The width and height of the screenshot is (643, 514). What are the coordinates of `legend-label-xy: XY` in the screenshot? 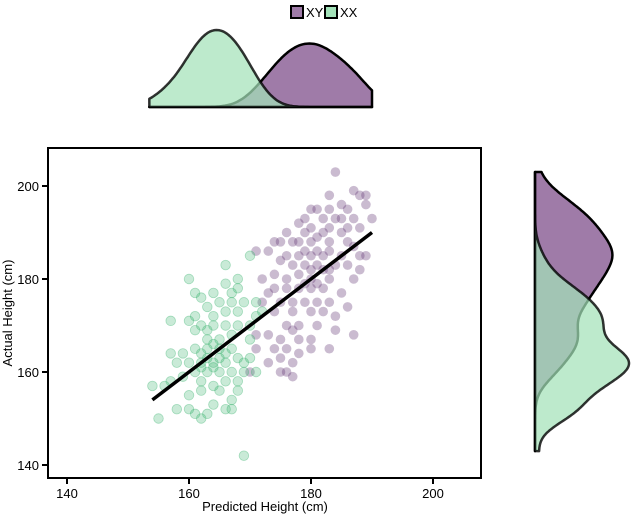 It's located at (315, 12).